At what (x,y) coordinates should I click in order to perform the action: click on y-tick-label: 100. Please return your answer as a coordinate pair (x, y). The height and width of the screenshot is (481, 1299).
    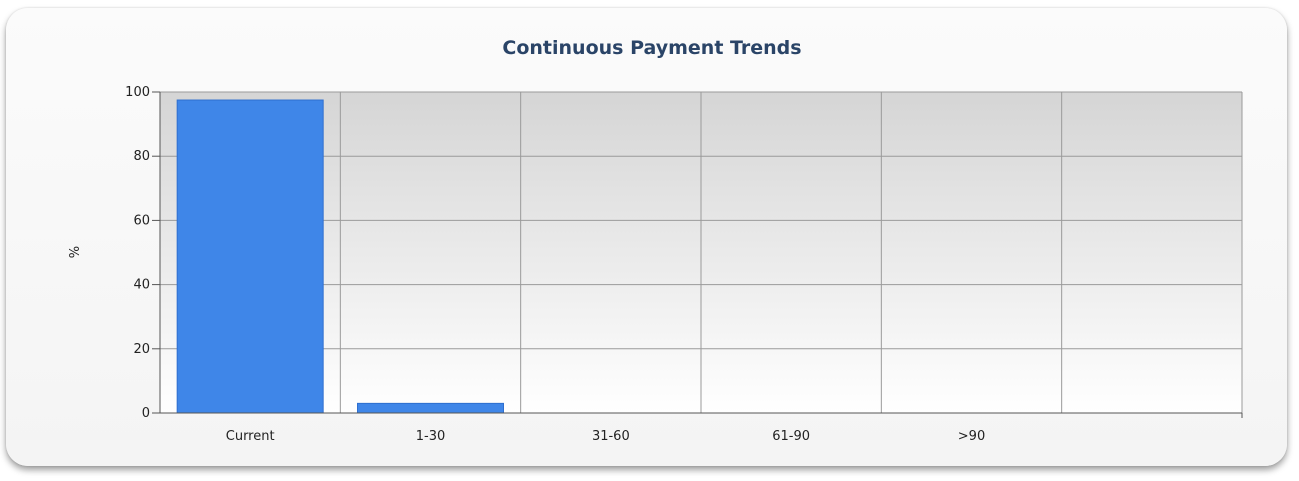
    Looking at the image, I should click on (137, 92).